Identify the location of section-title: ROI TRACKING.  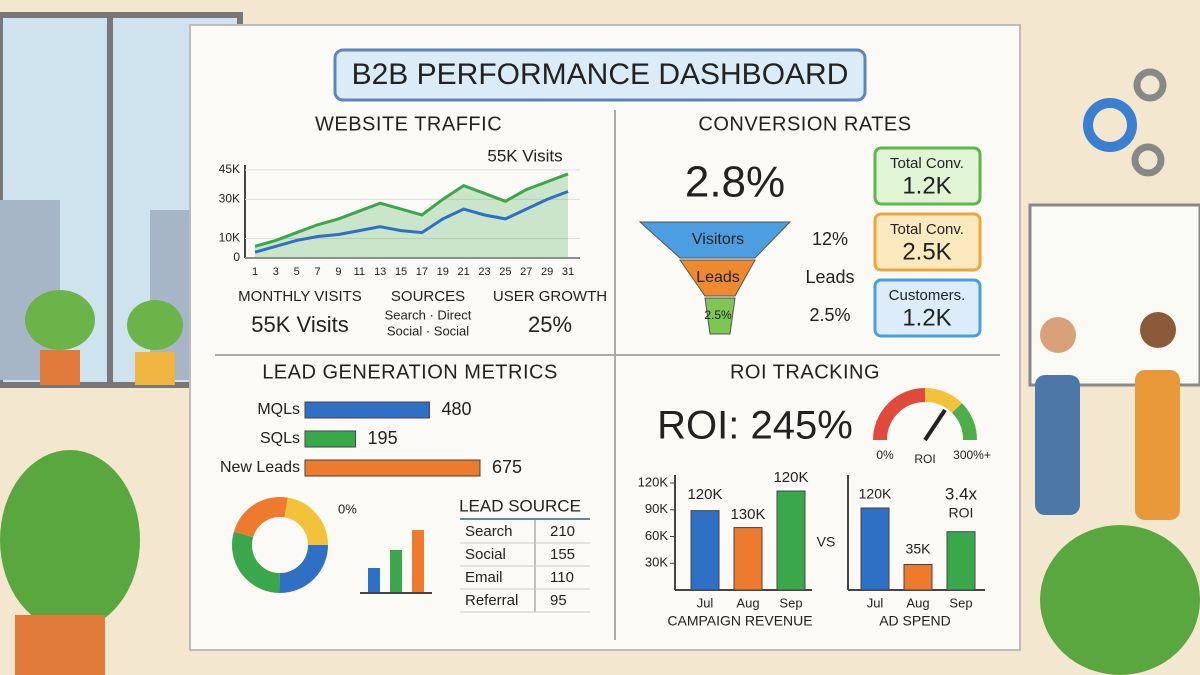
(805, 372).